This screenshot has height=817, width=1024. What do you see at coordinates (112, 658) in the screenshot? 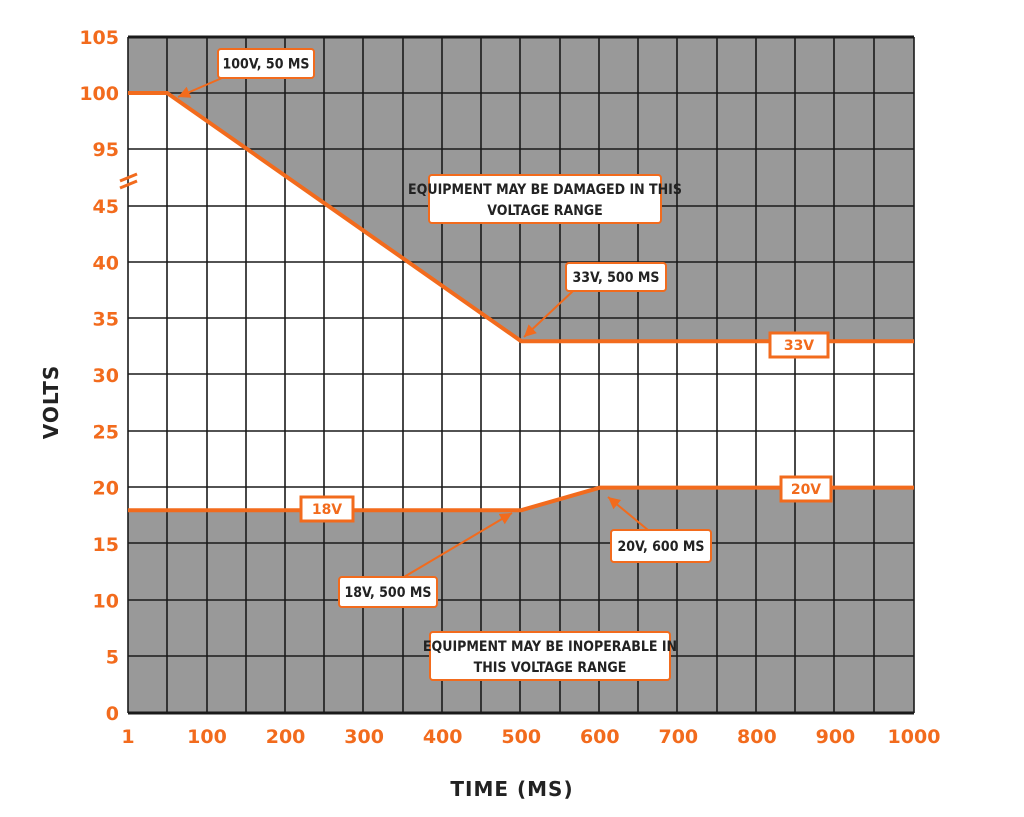
I see `y-tick-label: 5` at bounding box center [112, 658].